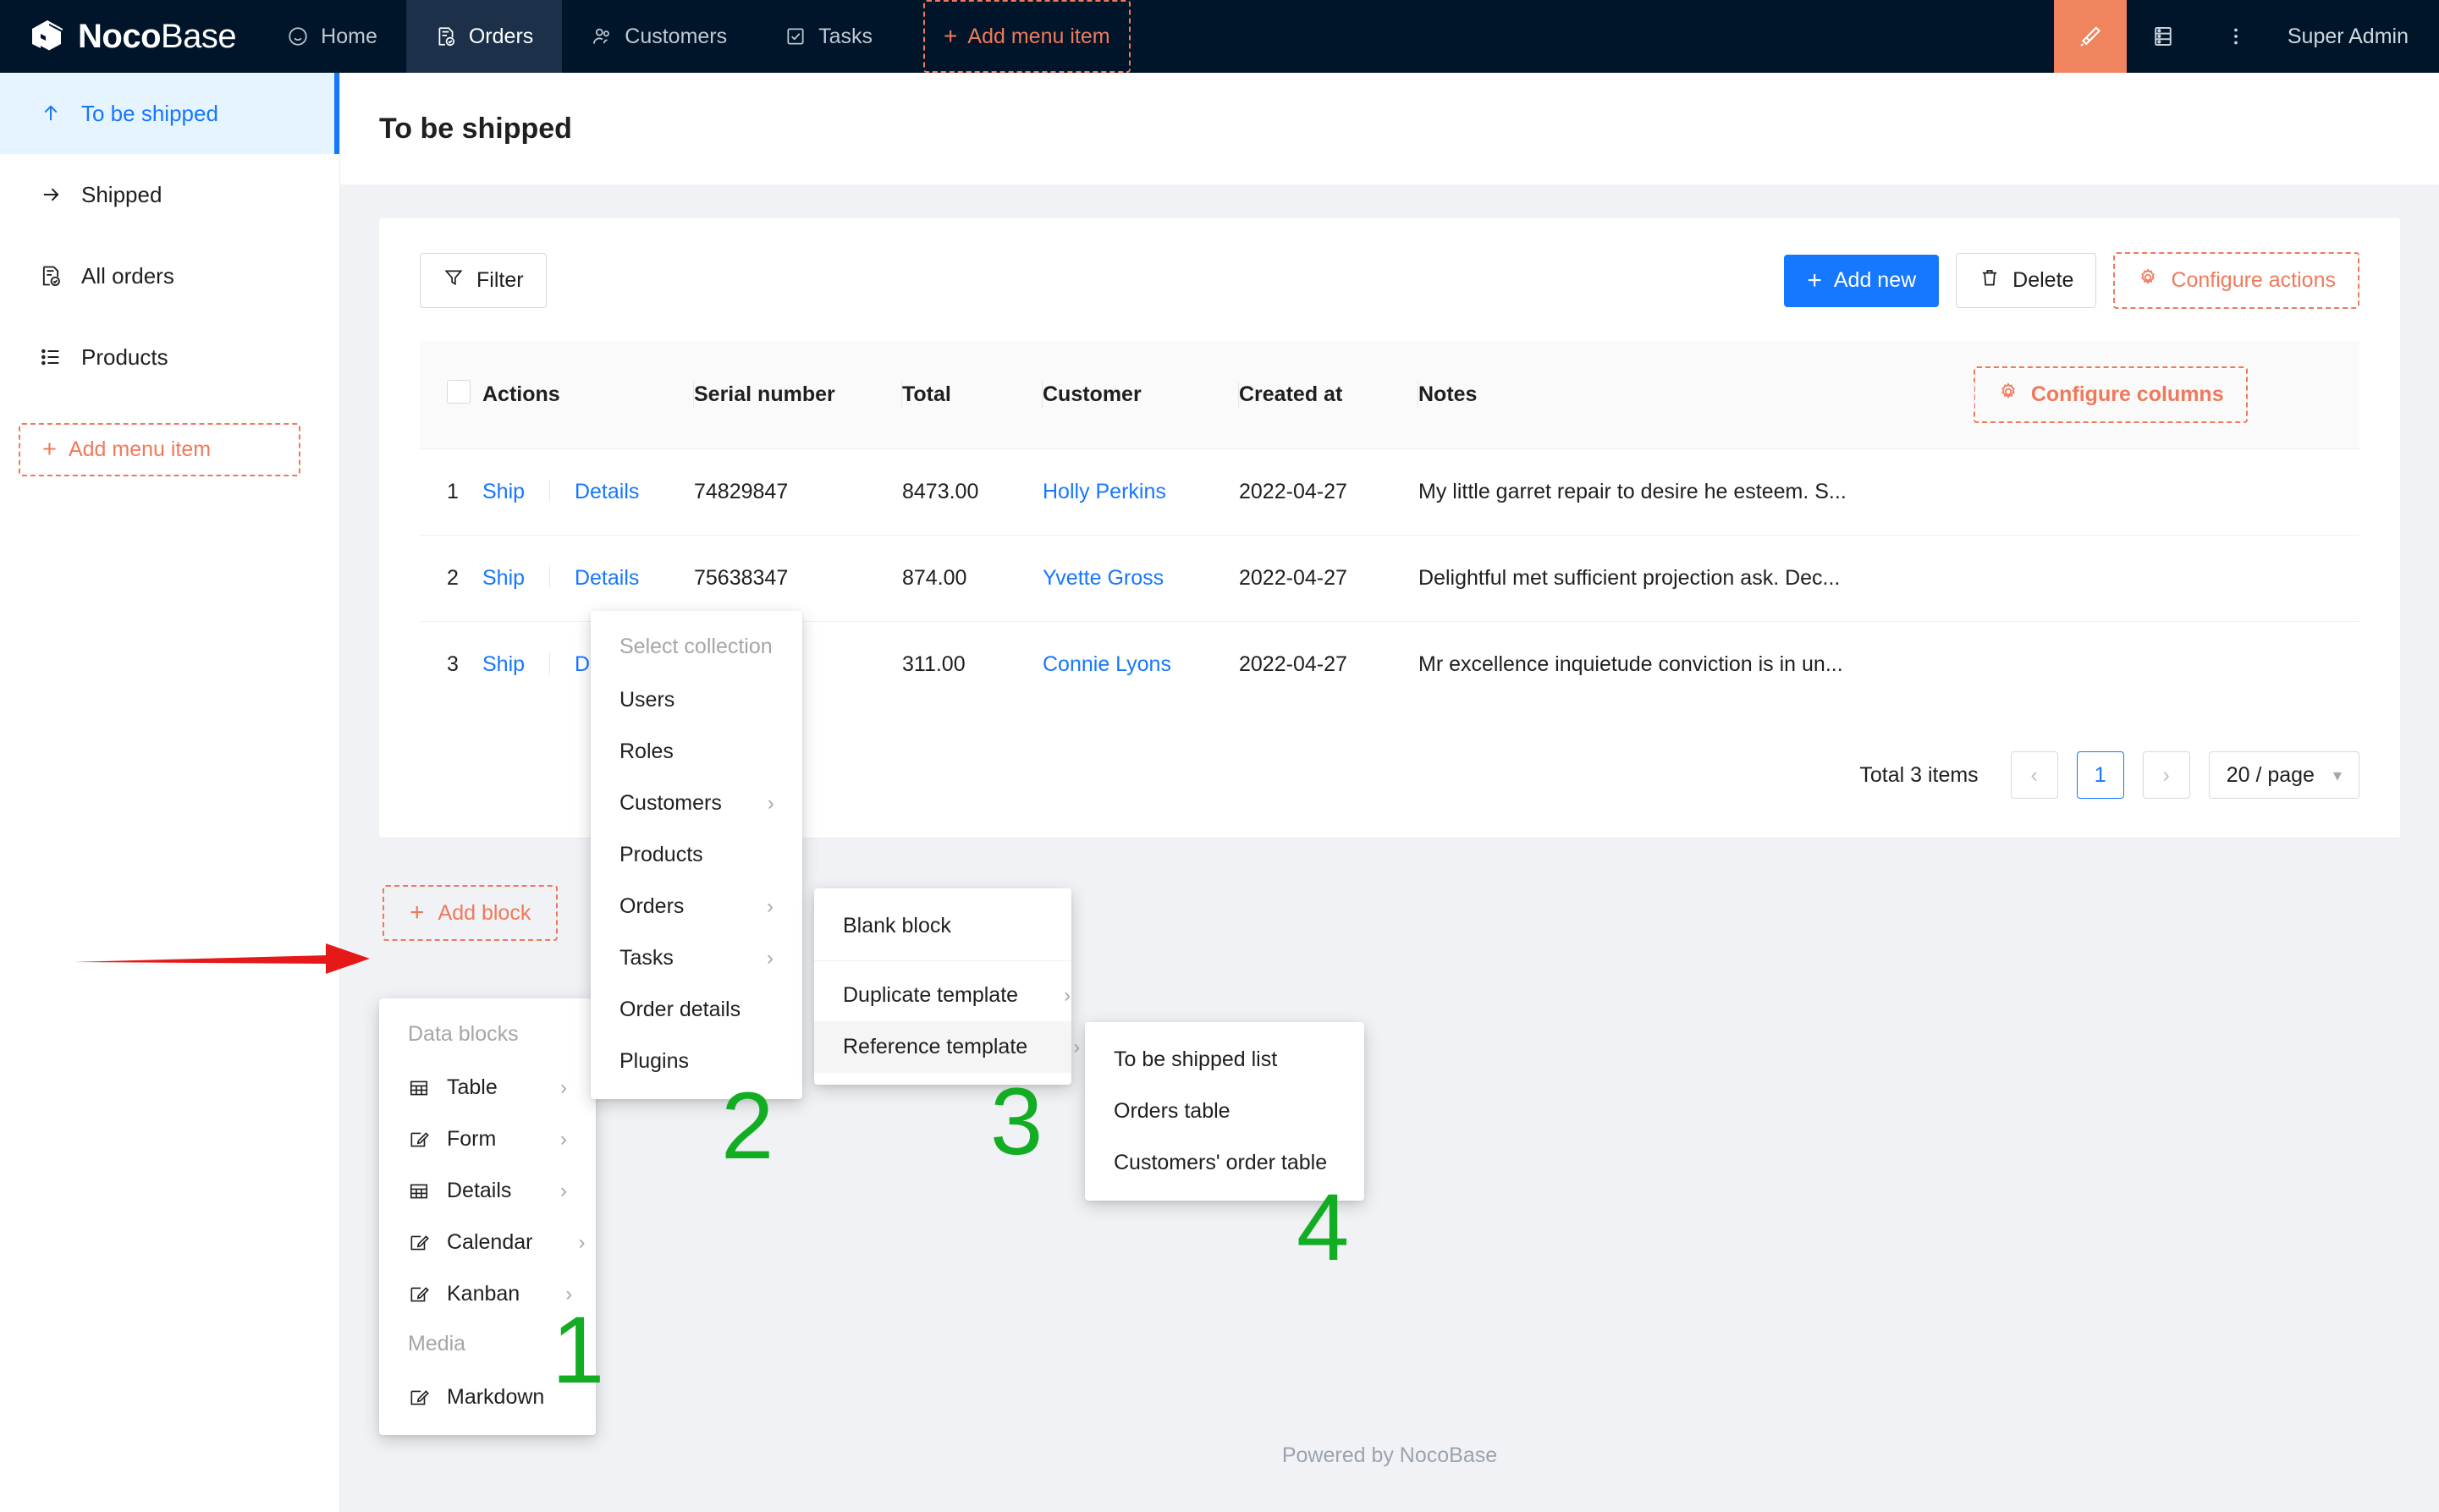  I want to click on row-index: 1, so click(451, 492).